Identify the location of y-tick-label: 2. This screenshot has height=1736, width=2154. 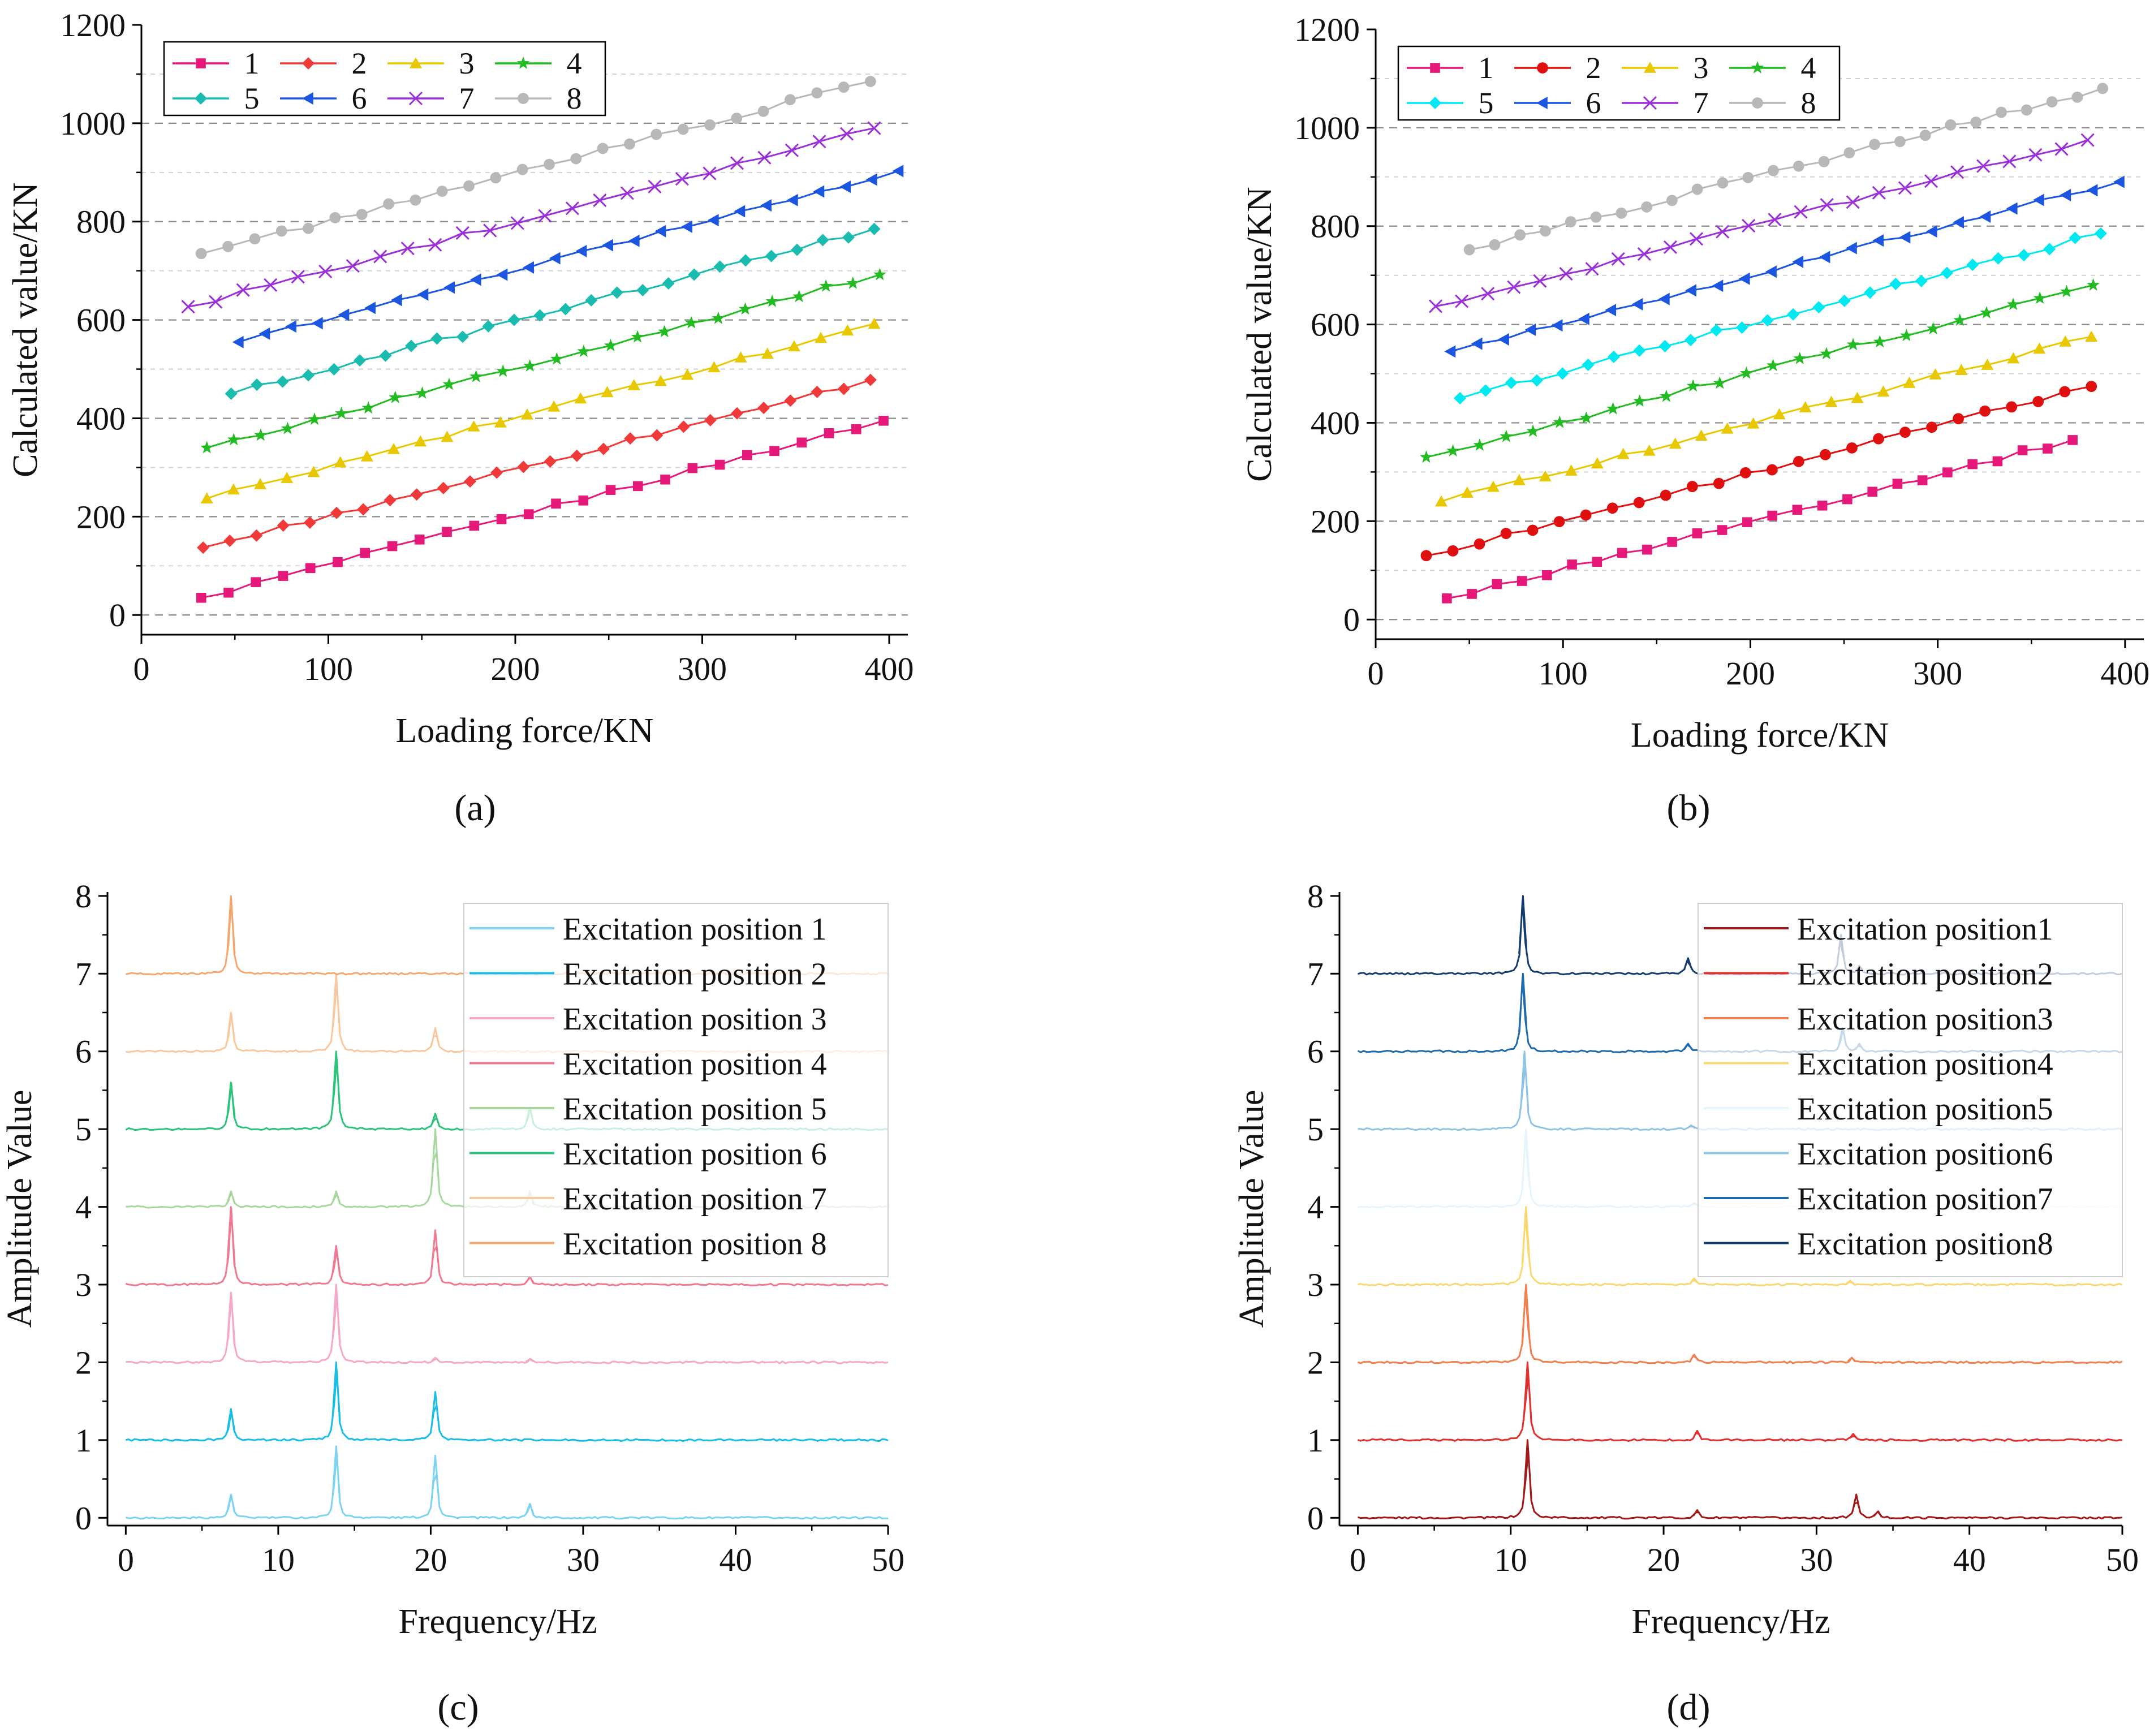
(83, 1362).